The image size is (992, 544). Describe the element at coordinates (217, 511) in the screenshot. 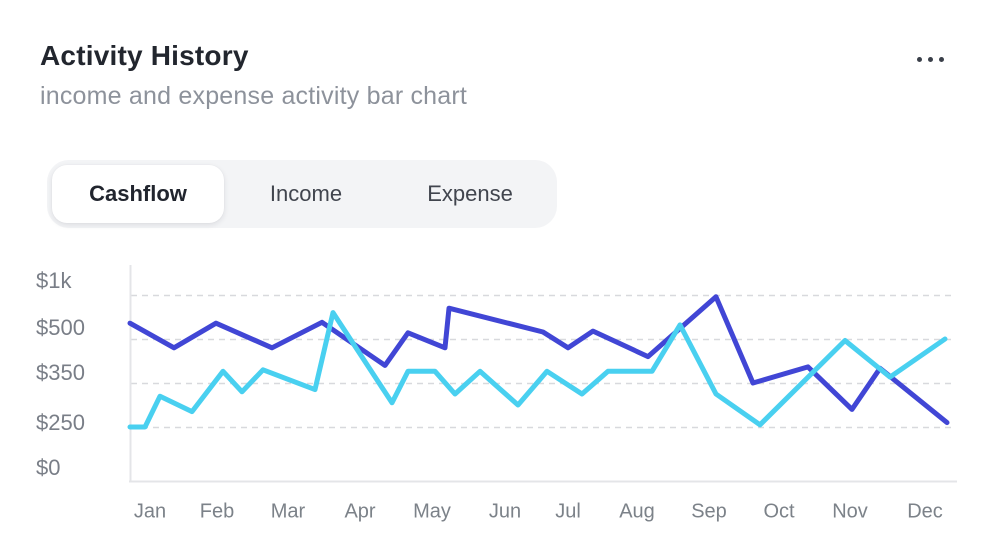

I see `x-axis-tick-feb: Feb` at that location.